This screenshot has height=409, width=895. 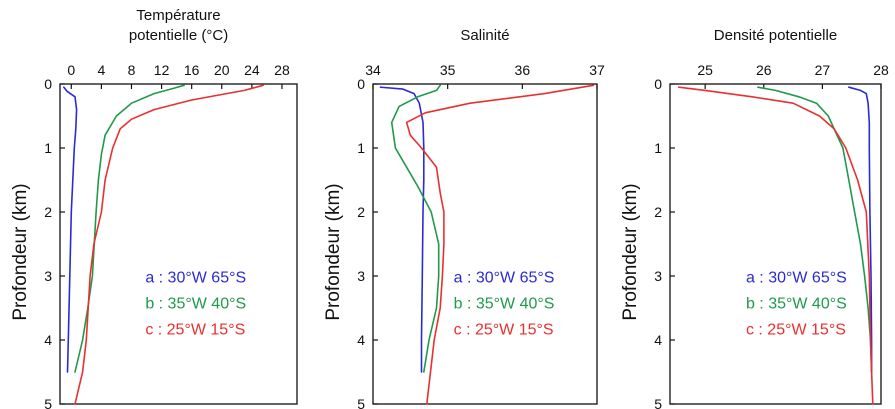 I want to click on y-tick-label-density: 2, so click(x=658, y=212).